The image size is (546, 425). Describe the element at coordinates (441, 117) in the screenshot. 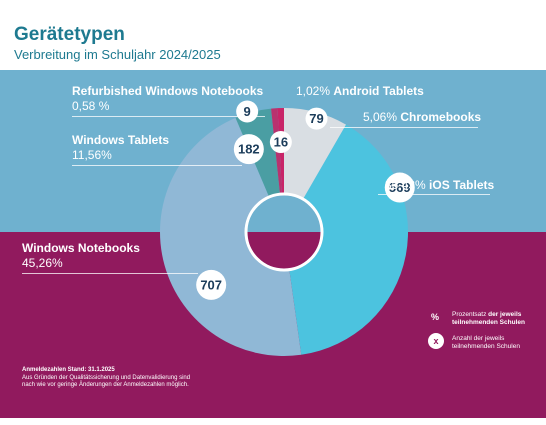

I see `label-name: Chromebooks` at that location.